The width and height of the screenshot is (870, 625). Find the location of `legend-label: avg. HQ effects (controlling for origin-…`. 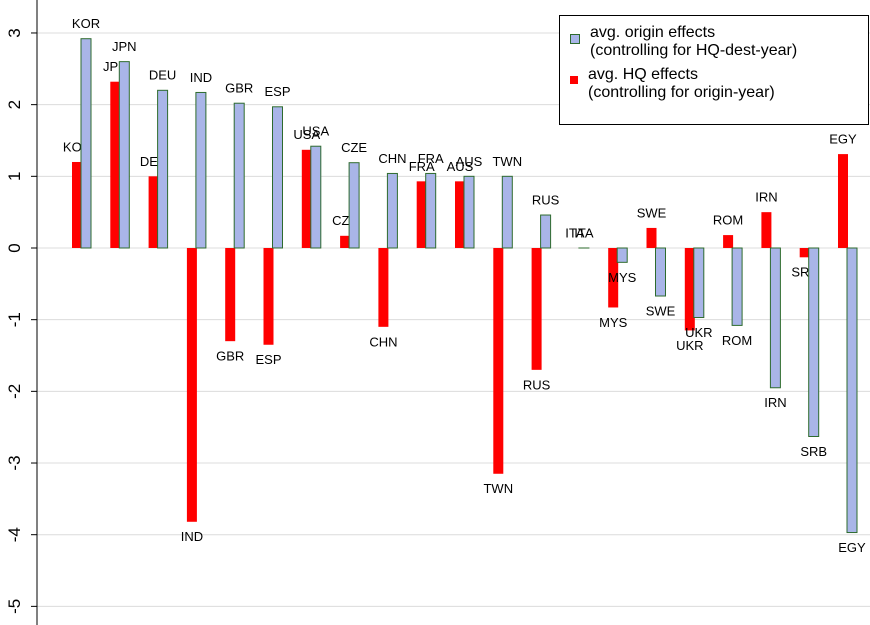

legend-label: avg. HQ effects (controlling for origin-… is located at coordinates (681, 83).